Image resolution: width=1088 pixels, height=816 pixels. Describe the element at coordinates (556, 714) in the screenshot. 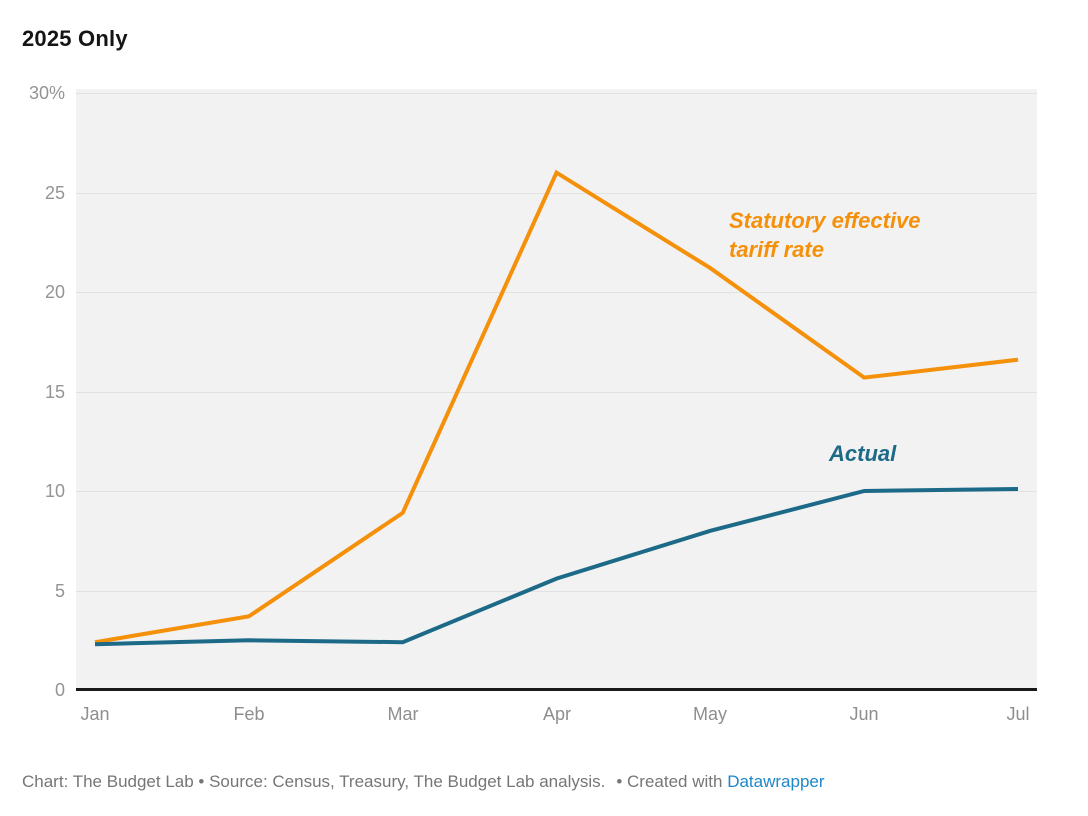

I see `x-tick-label-apr: Apr` at that location.